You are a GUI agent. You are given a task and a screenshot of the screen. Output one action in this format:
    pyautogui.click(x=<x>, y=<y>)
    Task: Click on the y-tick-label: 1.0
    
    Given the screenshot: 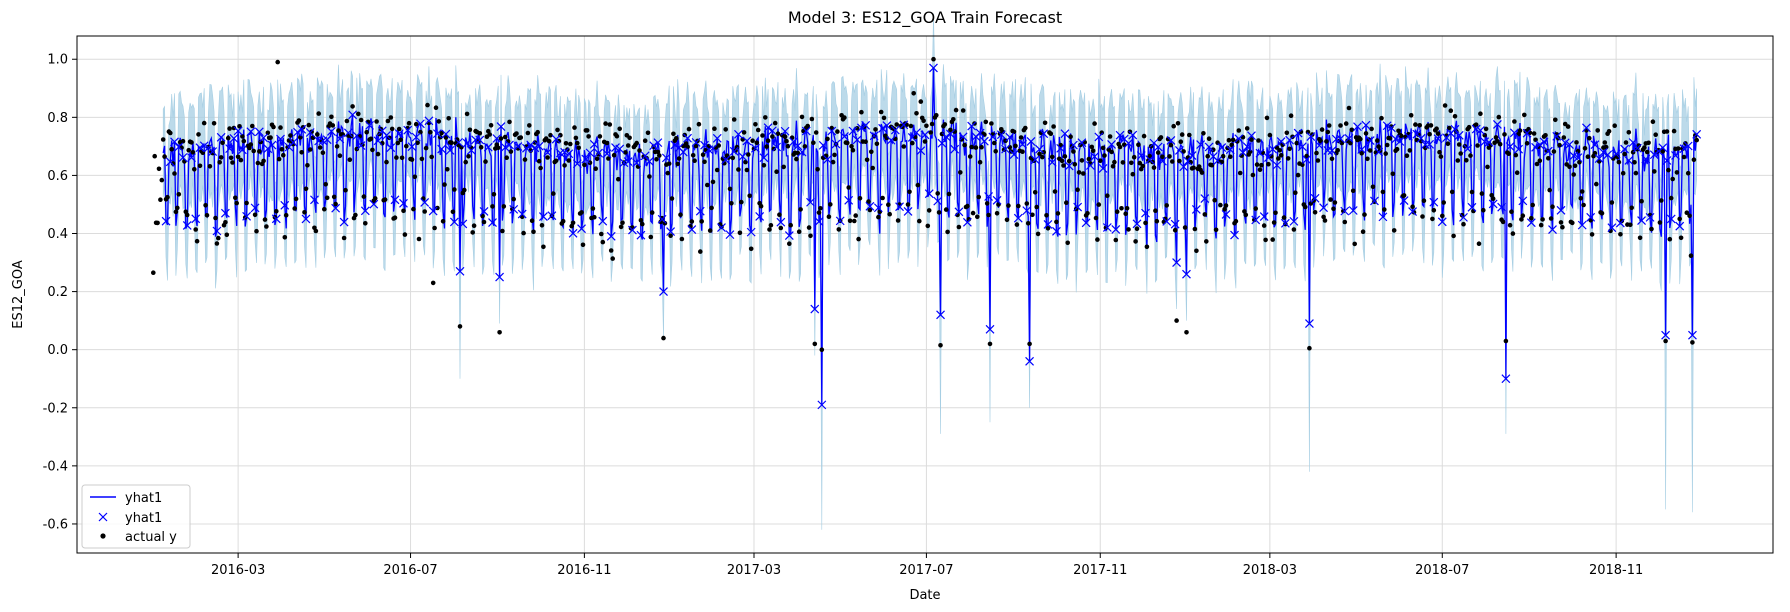 What is the action you would take?
    pyautogui.click(x=57, y=60)
    